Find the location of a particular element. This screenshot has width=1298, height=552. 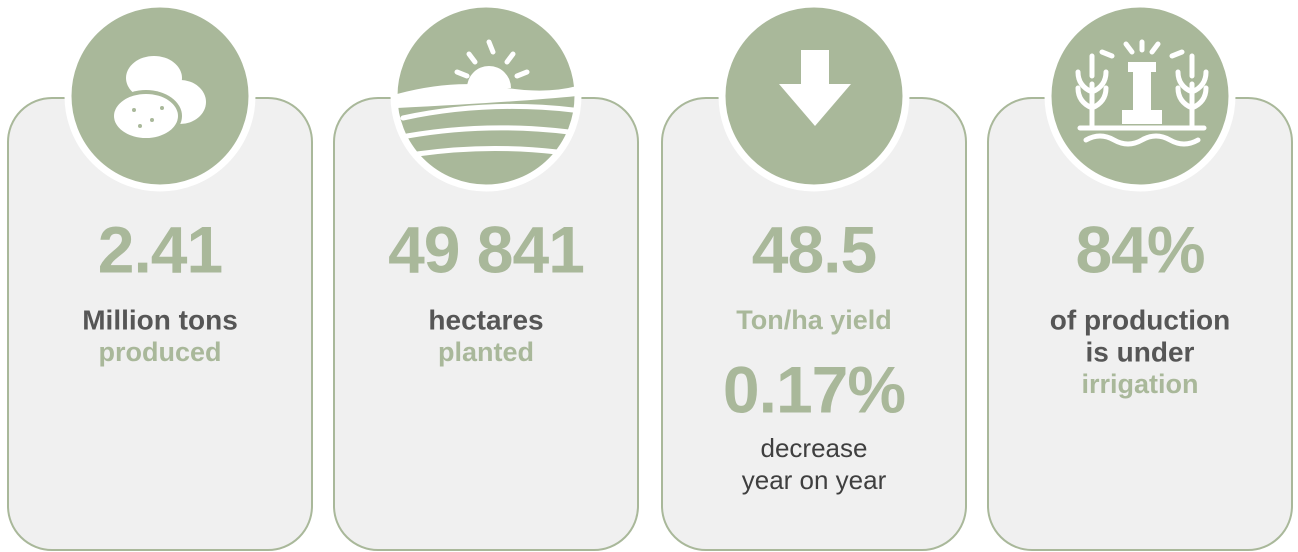

stat-value: 2.41 is located at coordinates (160, 249).